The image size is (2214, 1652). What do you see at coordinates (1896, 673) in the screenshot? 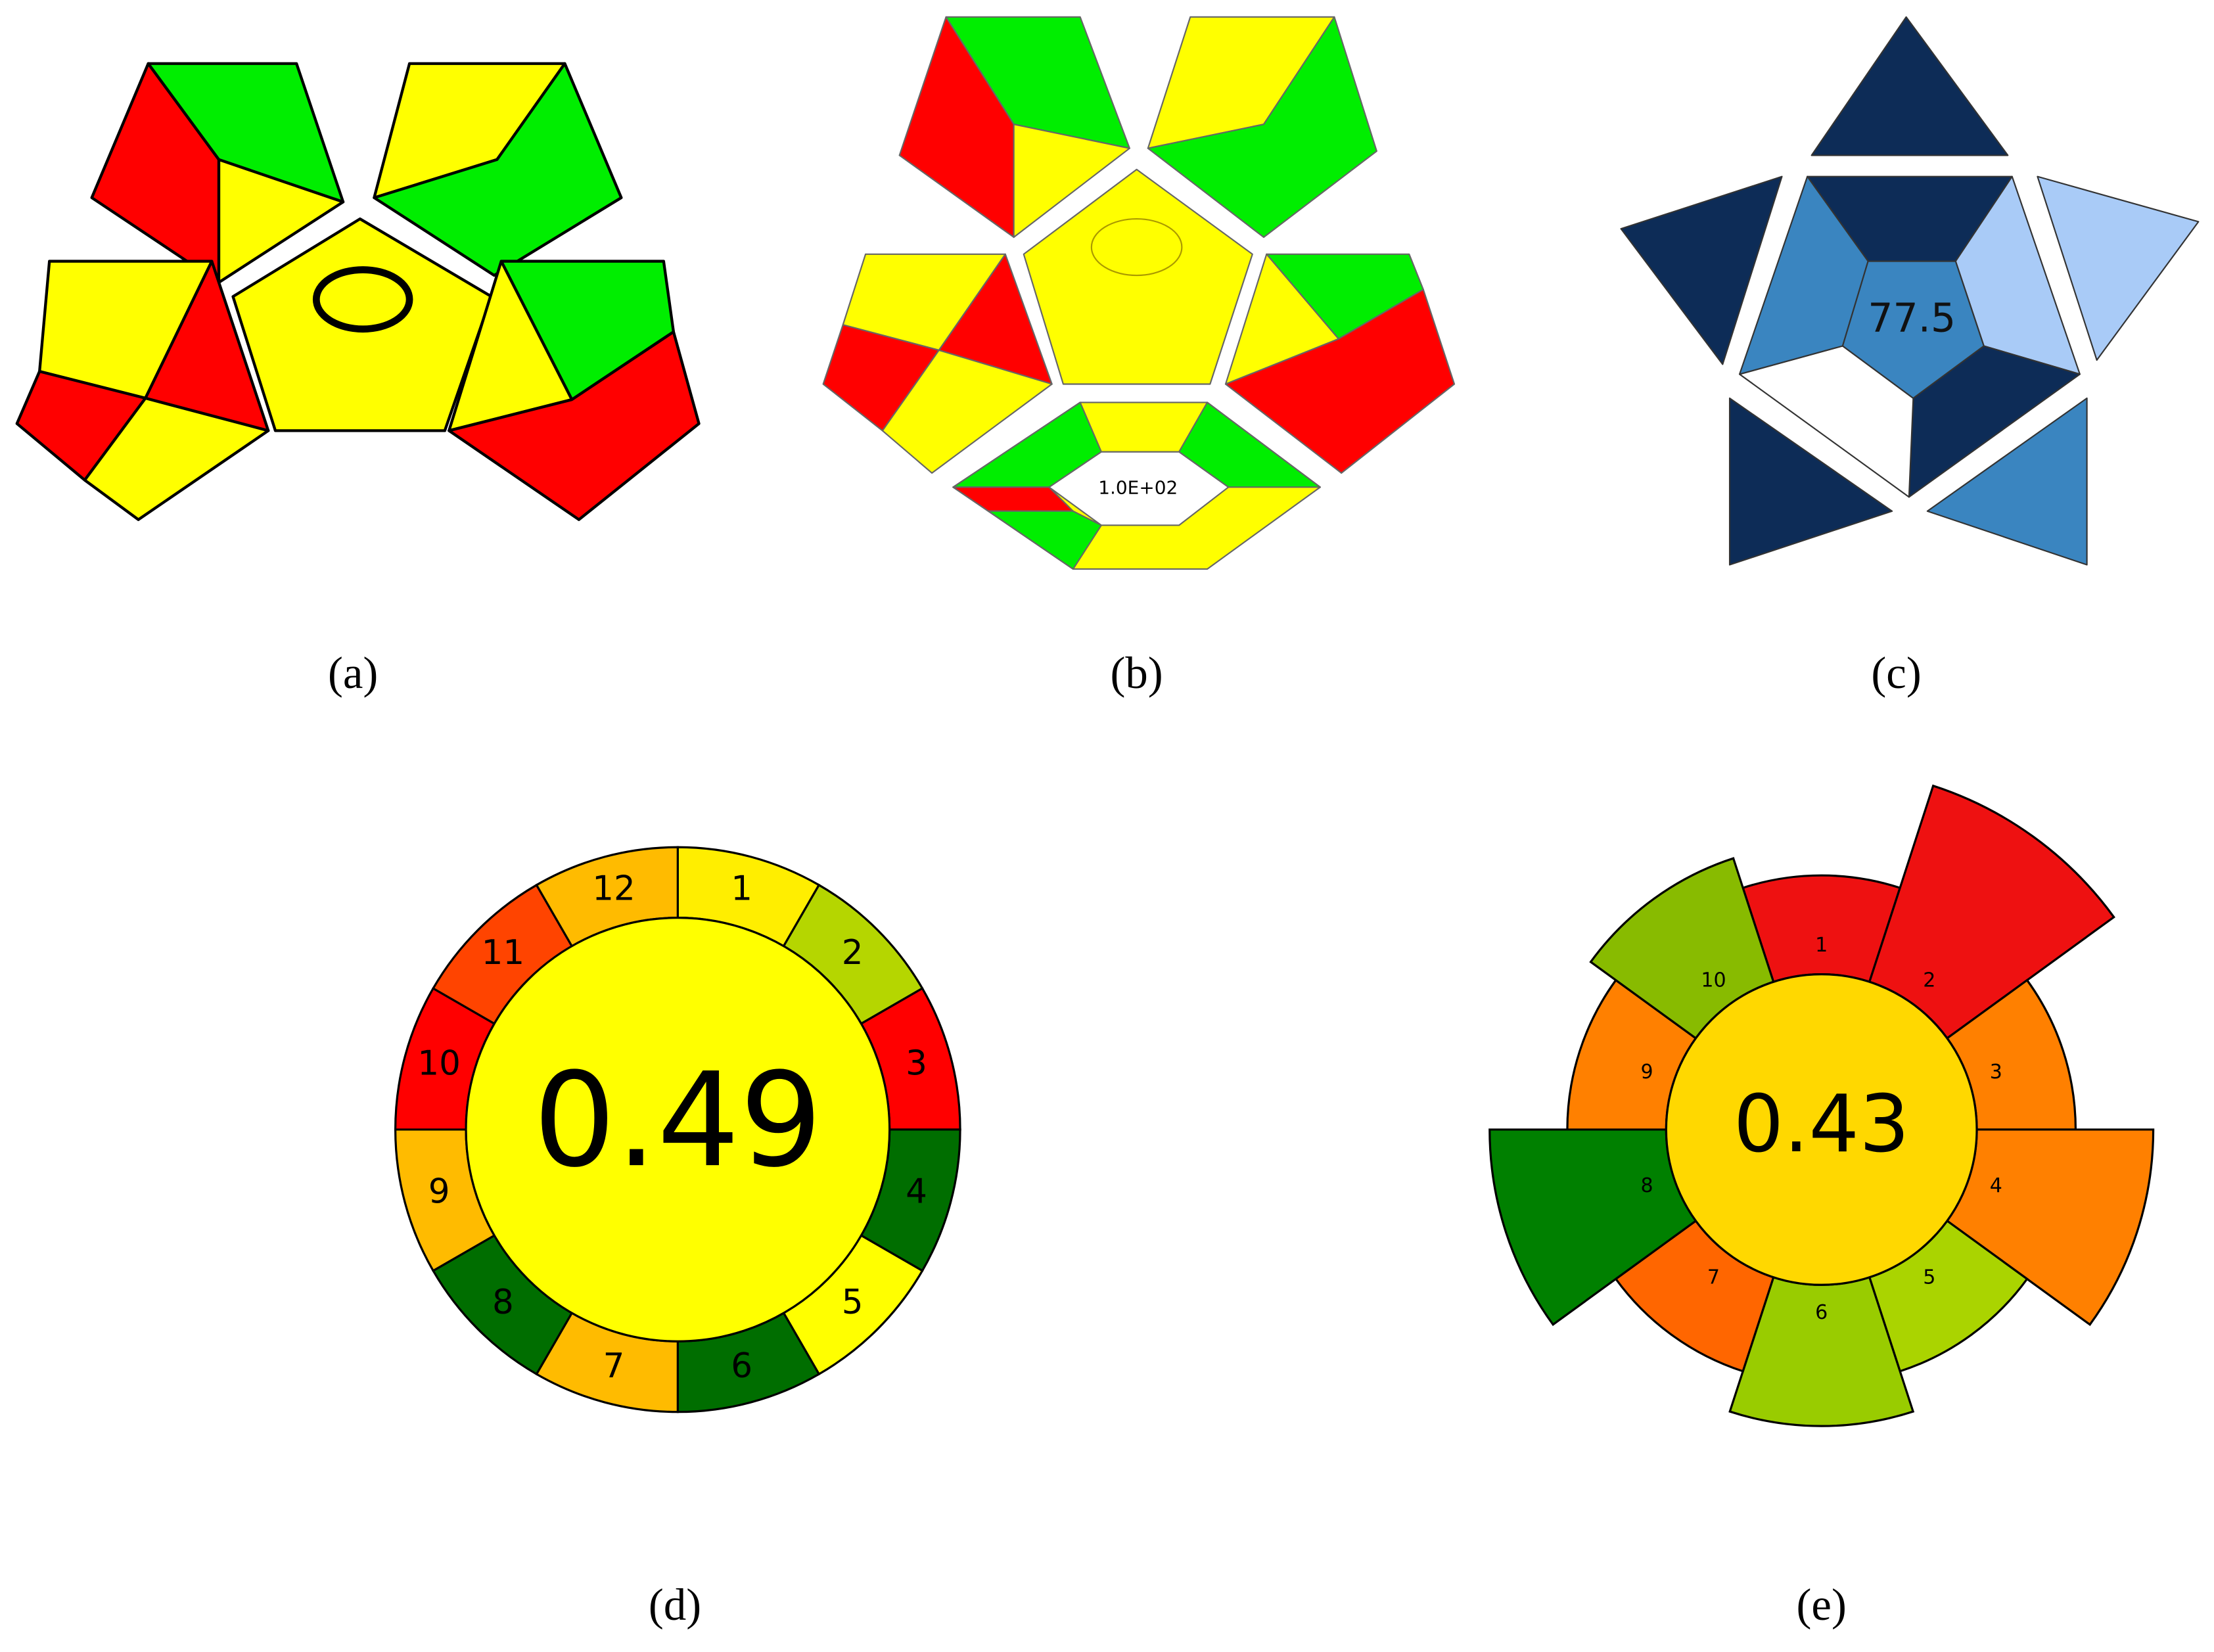
I see `panel-caption: (c)` at bounding box center [1896, 673].